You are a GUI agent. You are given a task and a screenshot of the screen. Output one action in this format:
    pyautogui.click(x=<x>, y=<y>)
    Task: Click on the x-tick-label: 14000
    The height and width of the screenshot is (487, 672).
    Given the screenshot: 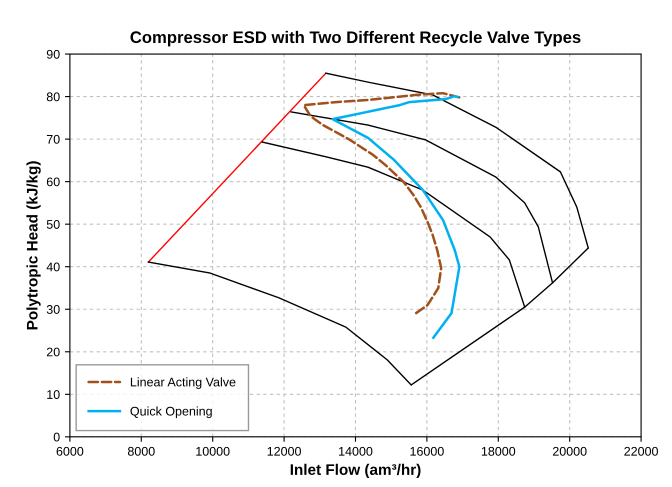 What is the action you would take?
    pyautogui.click(x=355, y=451)
    